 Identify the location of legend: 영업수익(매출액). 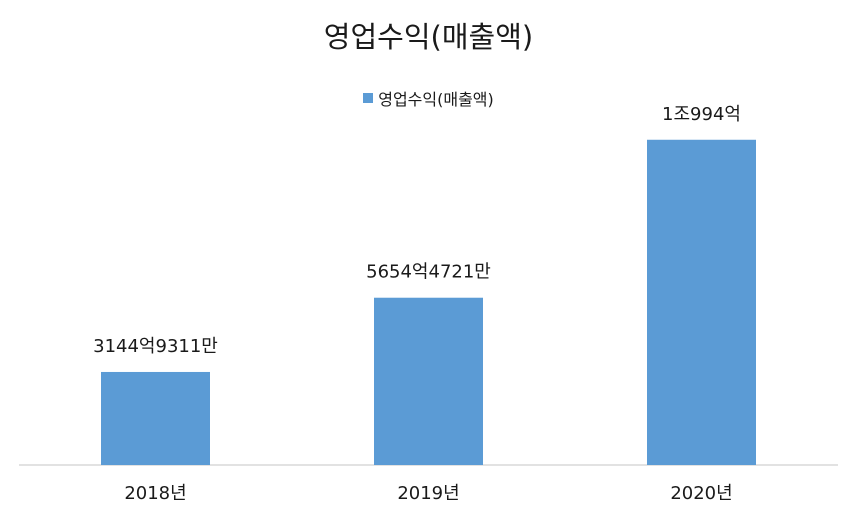
(428, 98).